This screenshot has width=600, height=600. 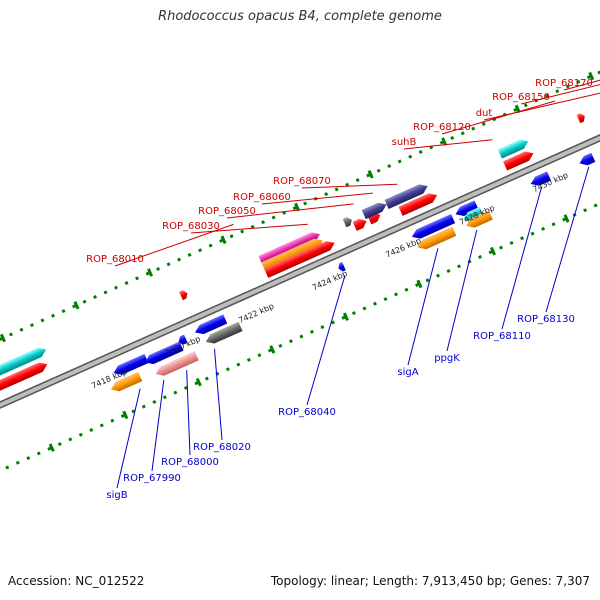 What do you see at coordinates (407, 372) in the screenshot?
I see `reverse-gene-label: sigA` at bounding box center [407, 372].